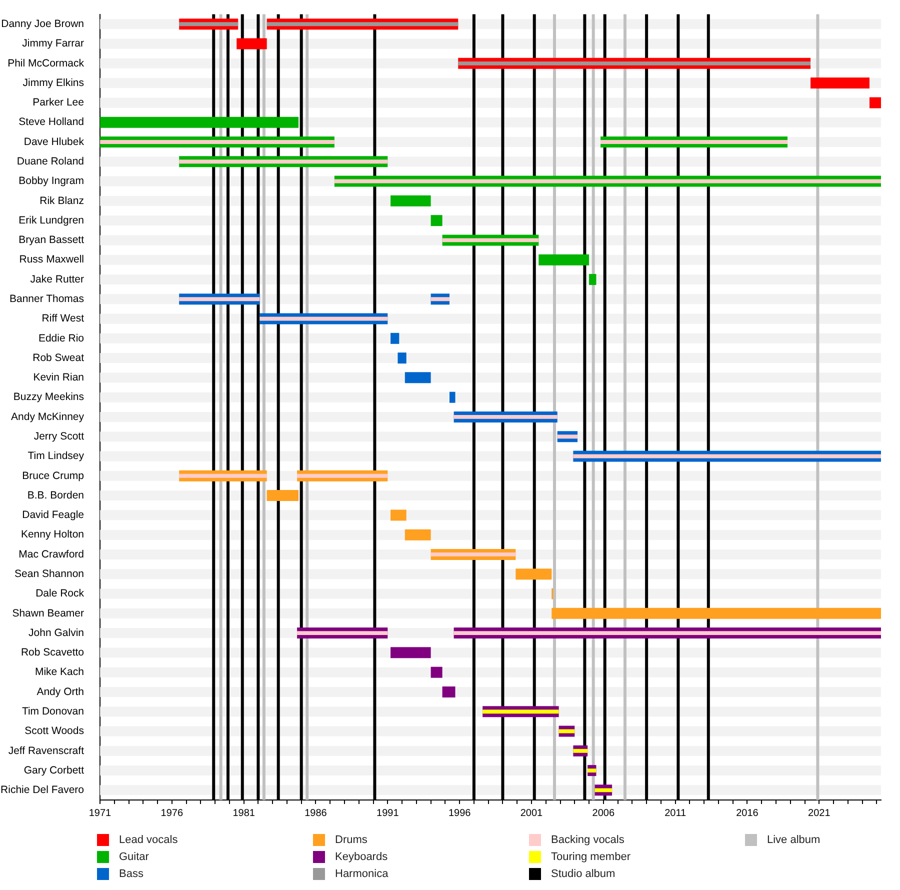 The image size is (900, 890). Describe the element at coordinates (52, 652) in the screenshot. I see `y-tick-label: Rob Scavetto` at that location.